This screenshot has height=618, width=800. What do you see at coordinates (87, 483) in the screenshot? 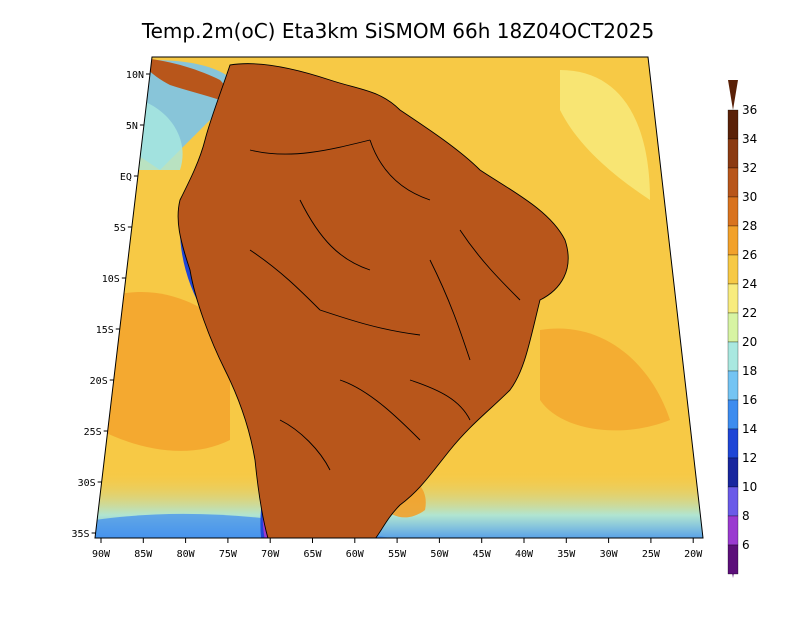
I see `lat-label: 30S` at bounding box center [87, 483].